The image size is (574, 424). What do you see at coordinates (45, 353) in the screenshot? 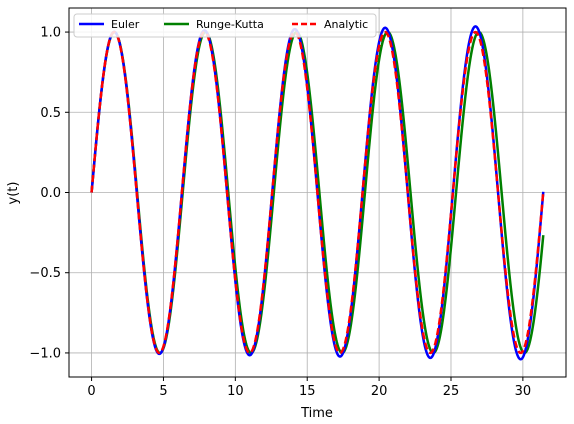
I see `y-tick-label: −1.0` at bounding box center [45, 353].